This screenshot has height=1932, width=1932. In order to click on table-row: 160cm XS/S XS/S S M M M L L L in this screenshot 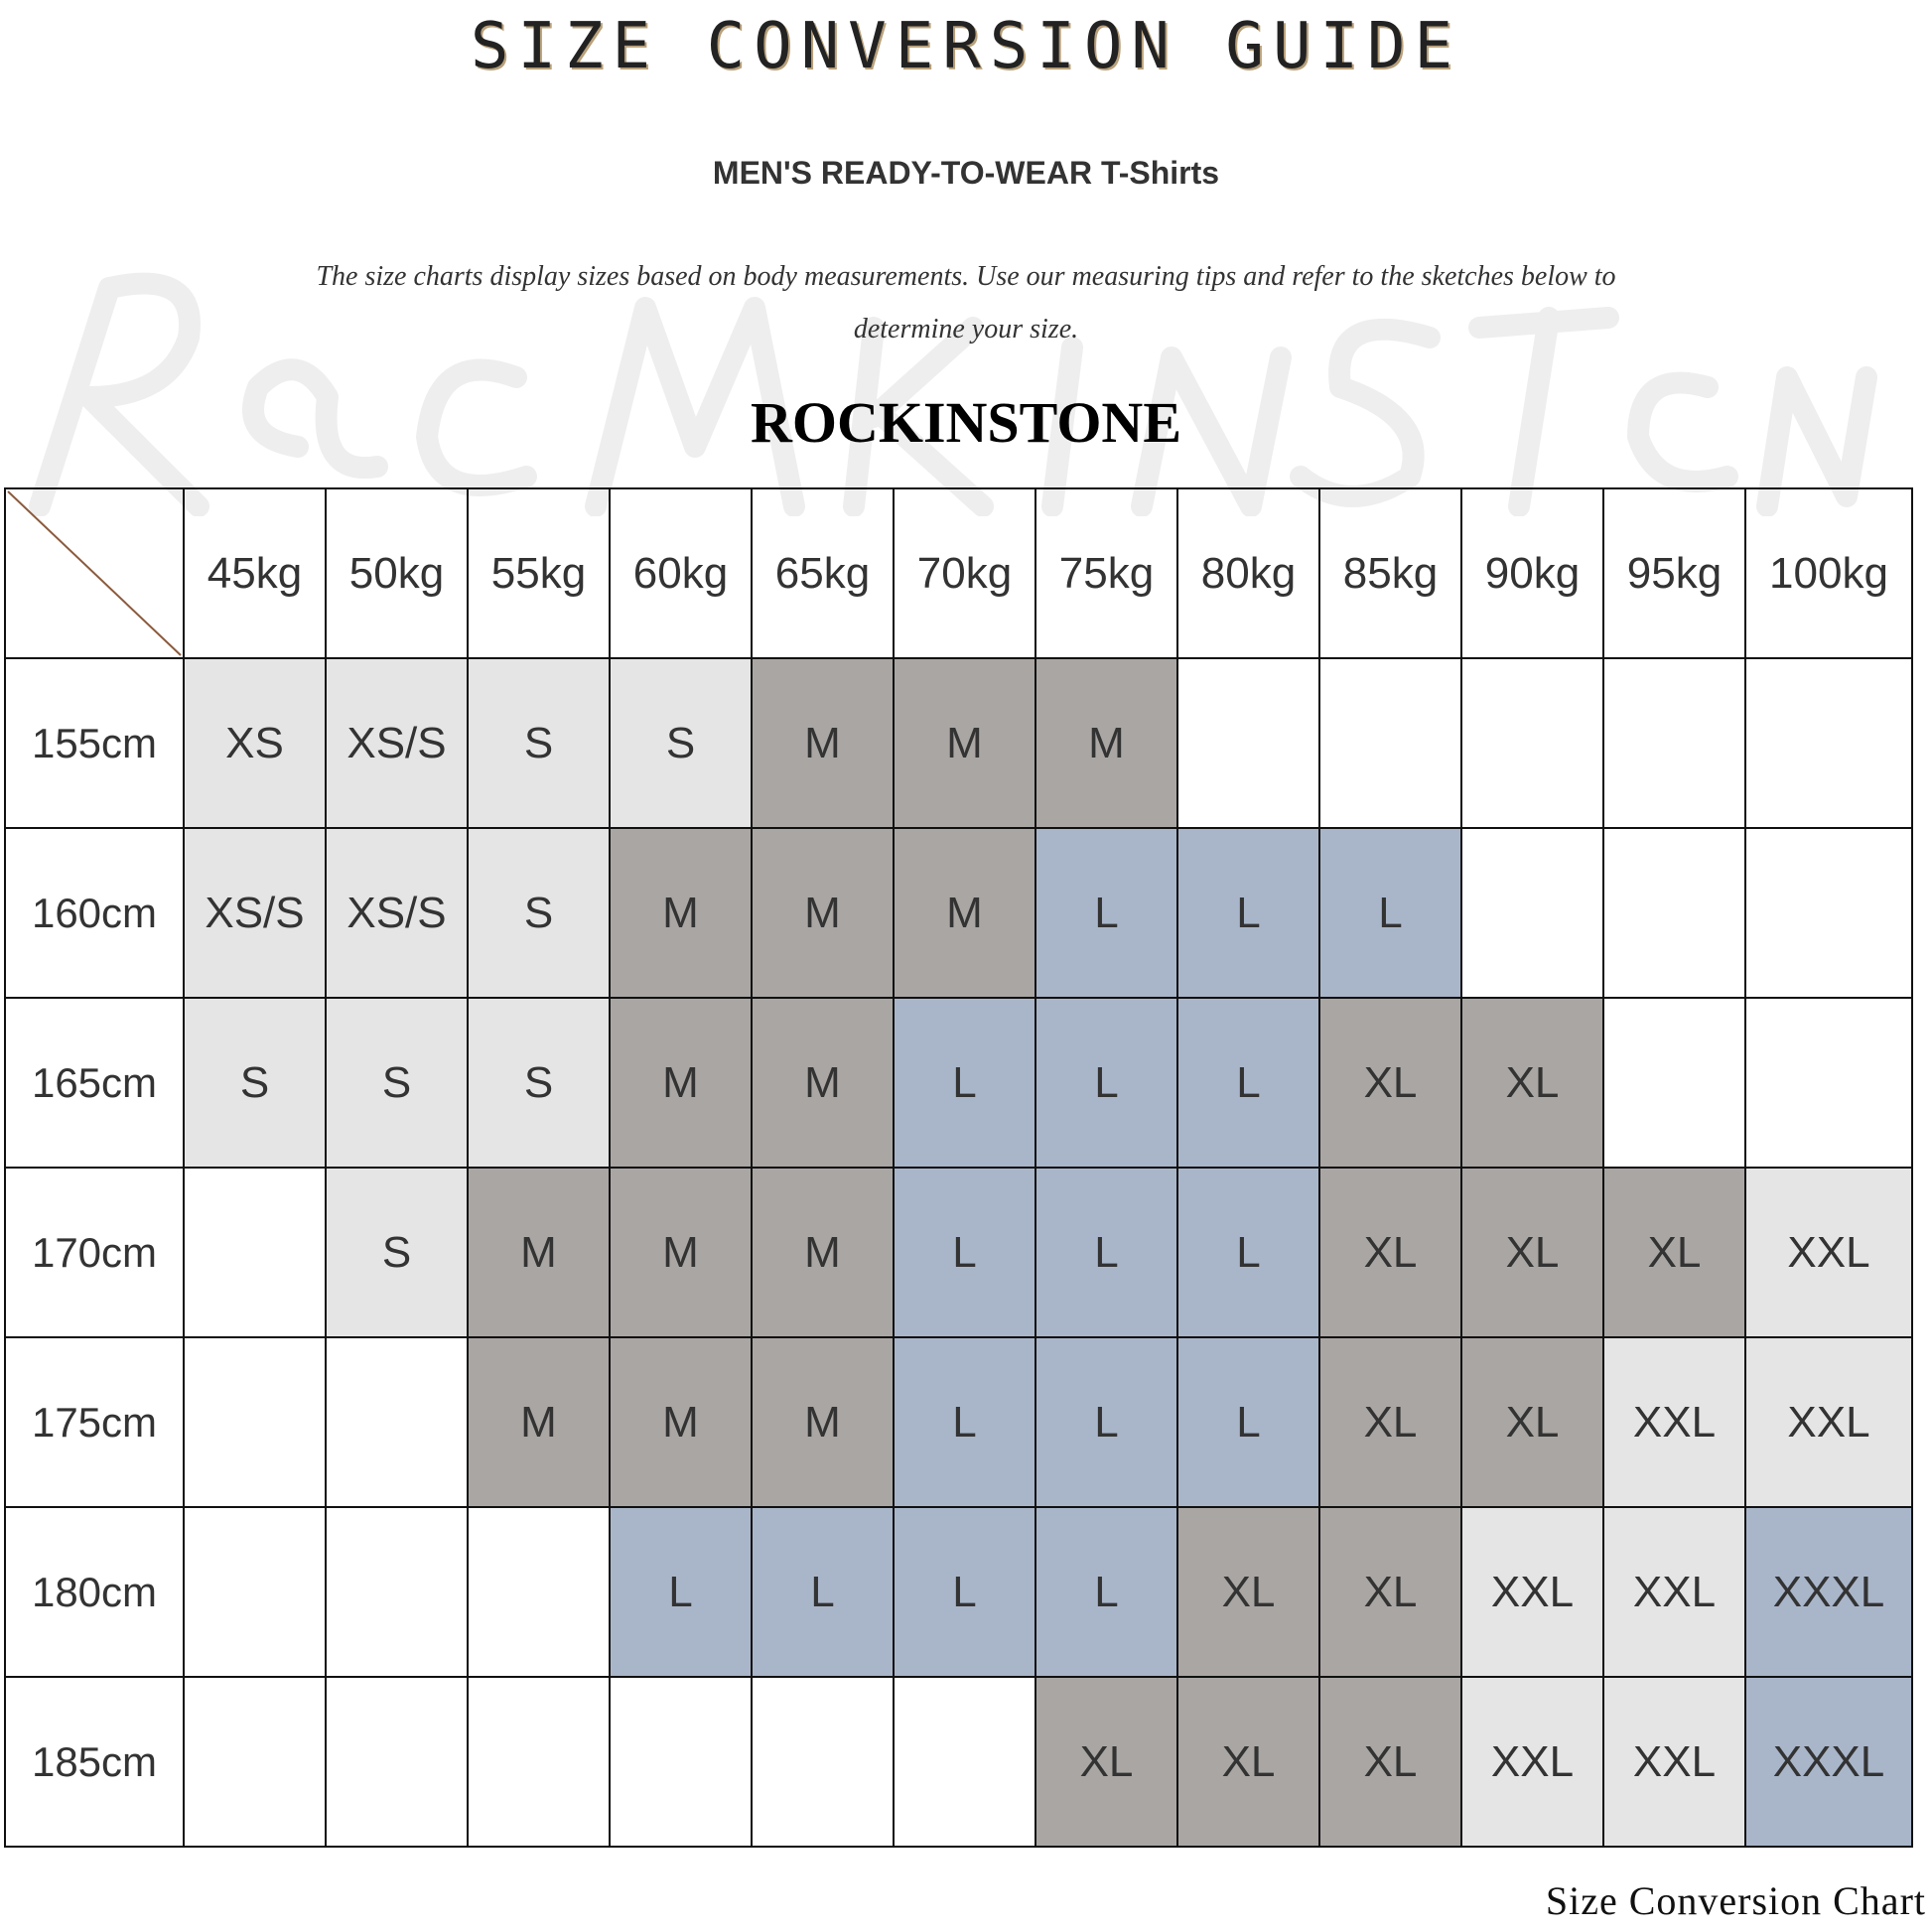, I will do `click(959, 913)`.